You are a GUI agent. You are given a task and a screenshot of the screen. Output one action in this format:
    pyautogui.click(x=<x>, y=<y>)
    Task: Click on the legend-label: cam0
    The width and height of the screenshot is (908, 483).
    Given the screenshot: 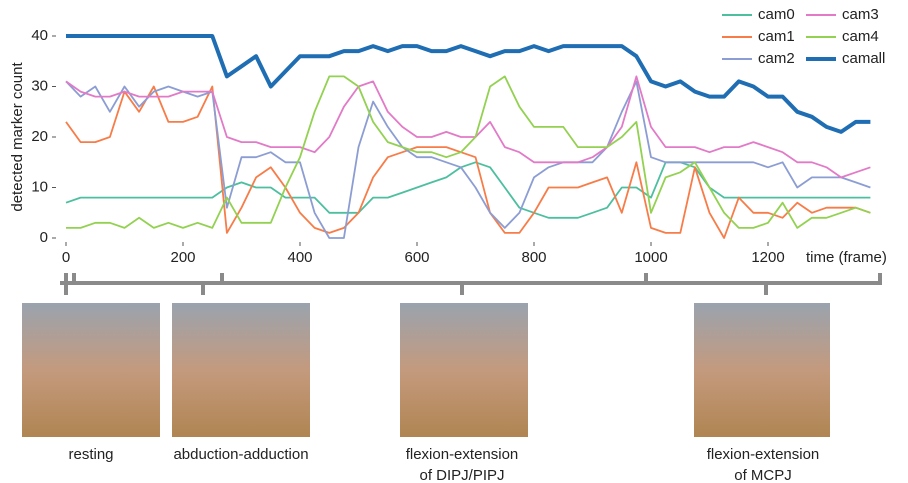 What is the action you would take?
    pyautogui.click(x=776, y=14)
    